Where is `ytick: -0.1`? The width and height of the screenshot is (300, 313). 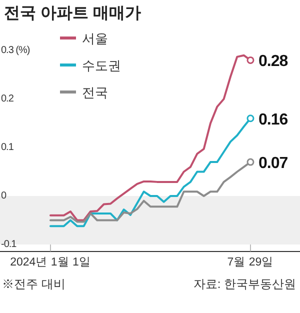 ytick: -0.1 is located at coordinates (8, 244).